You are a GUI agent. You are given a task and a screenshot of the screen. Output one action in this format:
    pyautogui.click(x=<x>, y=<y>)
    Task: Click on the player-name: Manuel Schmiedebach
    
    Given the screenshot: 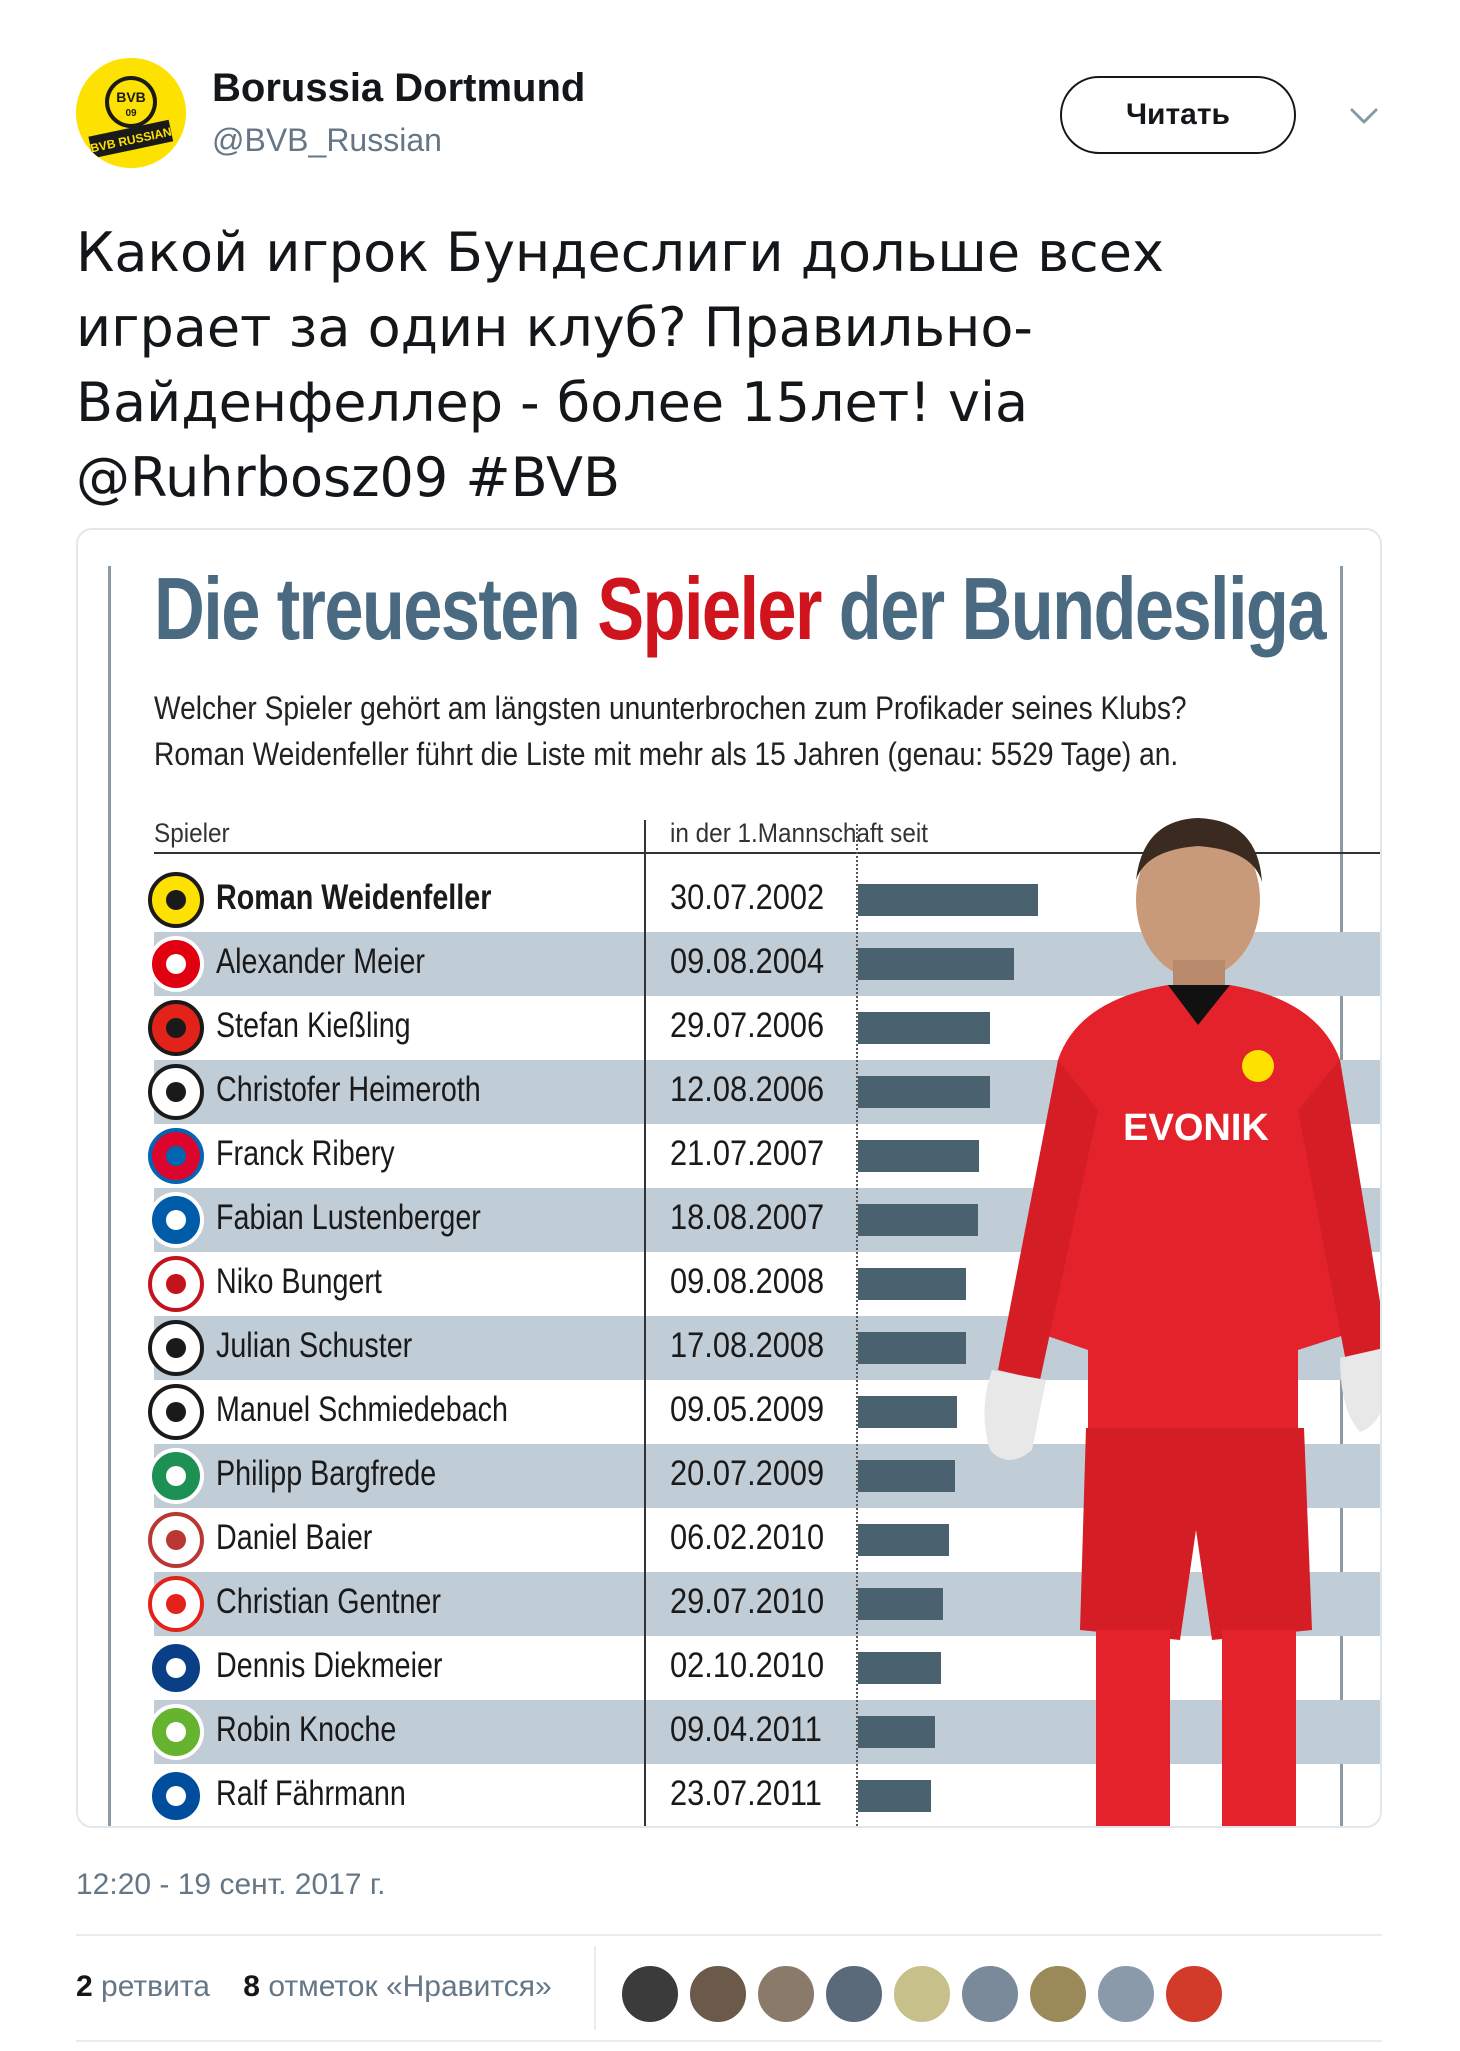 What is the action you would take?
    pyautogui.click(x=362, y=1409)
    